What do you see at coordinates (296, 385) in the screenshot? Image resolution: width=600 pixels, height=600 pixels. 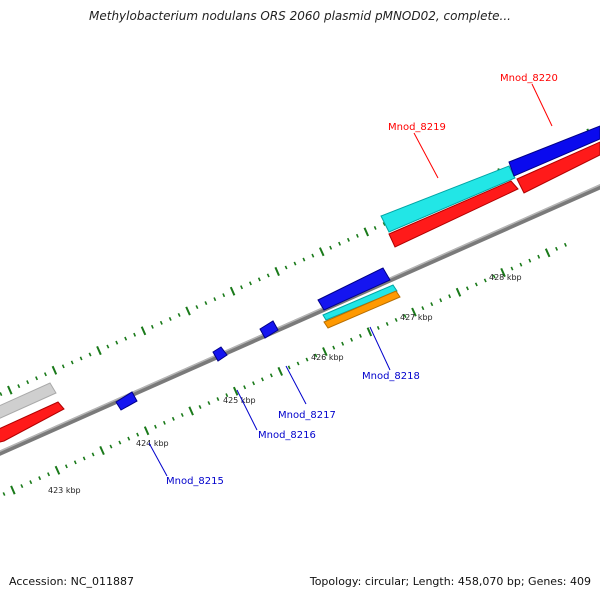 I see `leader-mnod8217` at bounding box center [296, 385].